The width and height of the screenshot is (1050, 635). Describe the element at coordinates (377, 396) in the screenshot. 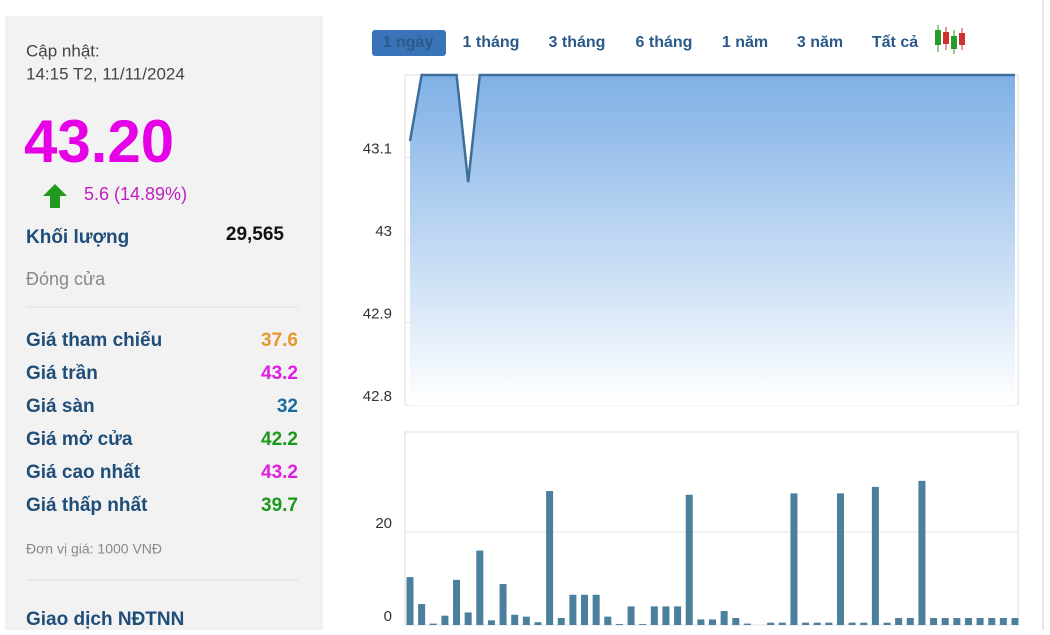

I see `y-tick-label: 42.8` at that location.